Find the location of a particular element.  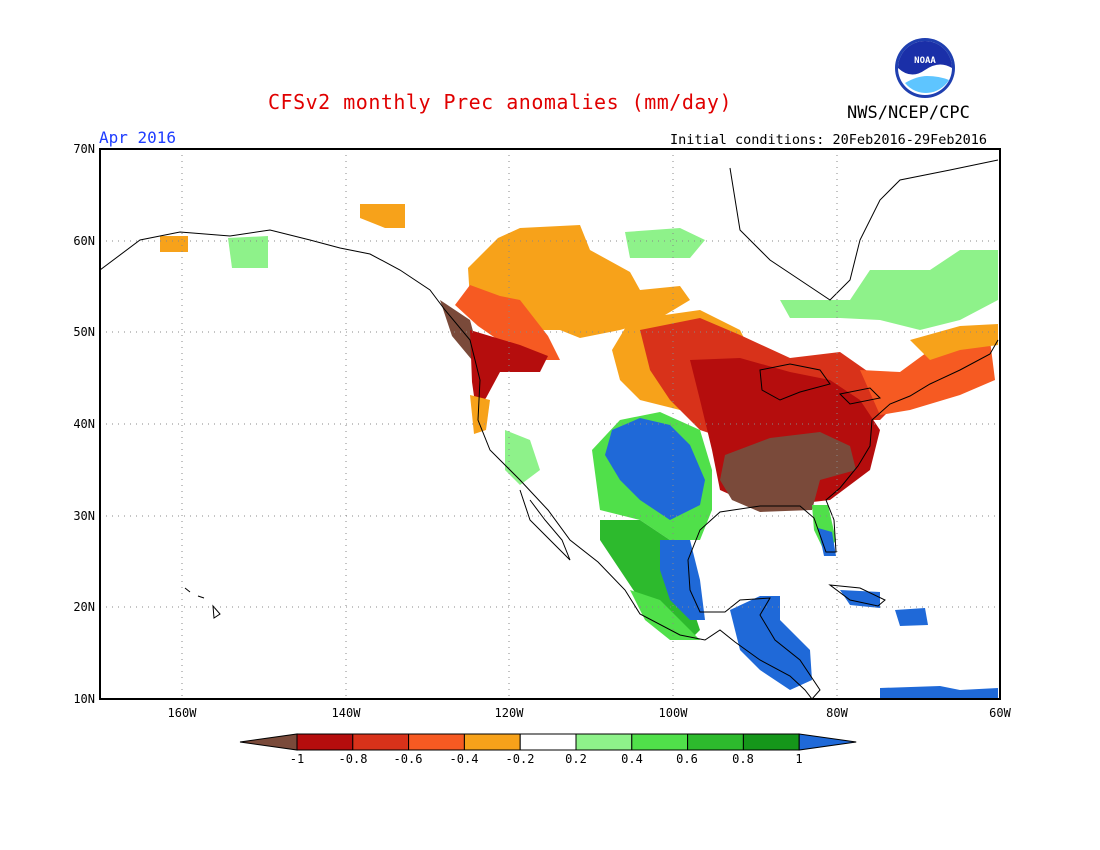

anomaly-bc-coast is located at coordinates (507, 322).